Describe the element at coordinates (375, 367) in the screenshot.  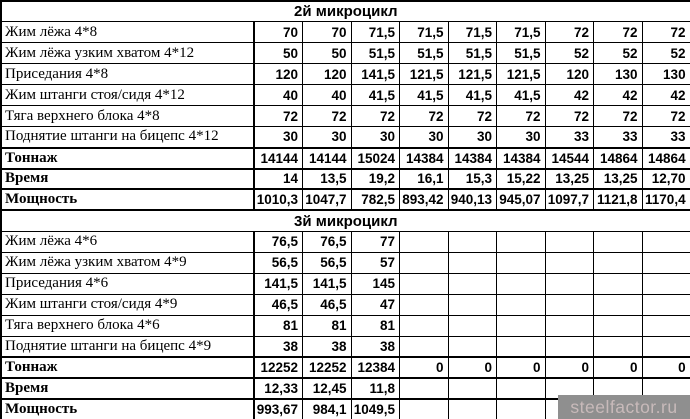
I see `value-cell: 12384` at that location.